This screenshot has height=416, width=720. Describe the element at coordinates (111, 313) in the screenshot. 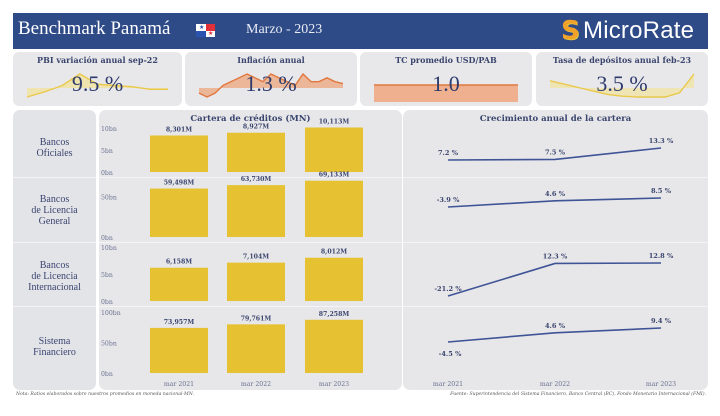

I see `y-tick-label: 100bn` at that location.